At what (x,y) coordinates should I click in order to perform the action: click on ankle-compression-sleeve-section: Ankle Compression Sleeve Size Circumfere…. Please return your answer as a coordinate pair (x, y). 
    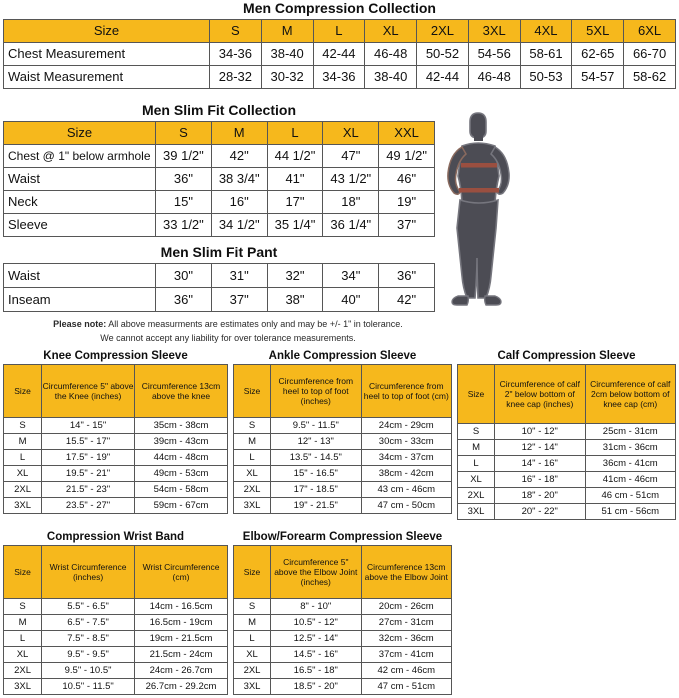
    Looking at the image, I should click on (342, 432).